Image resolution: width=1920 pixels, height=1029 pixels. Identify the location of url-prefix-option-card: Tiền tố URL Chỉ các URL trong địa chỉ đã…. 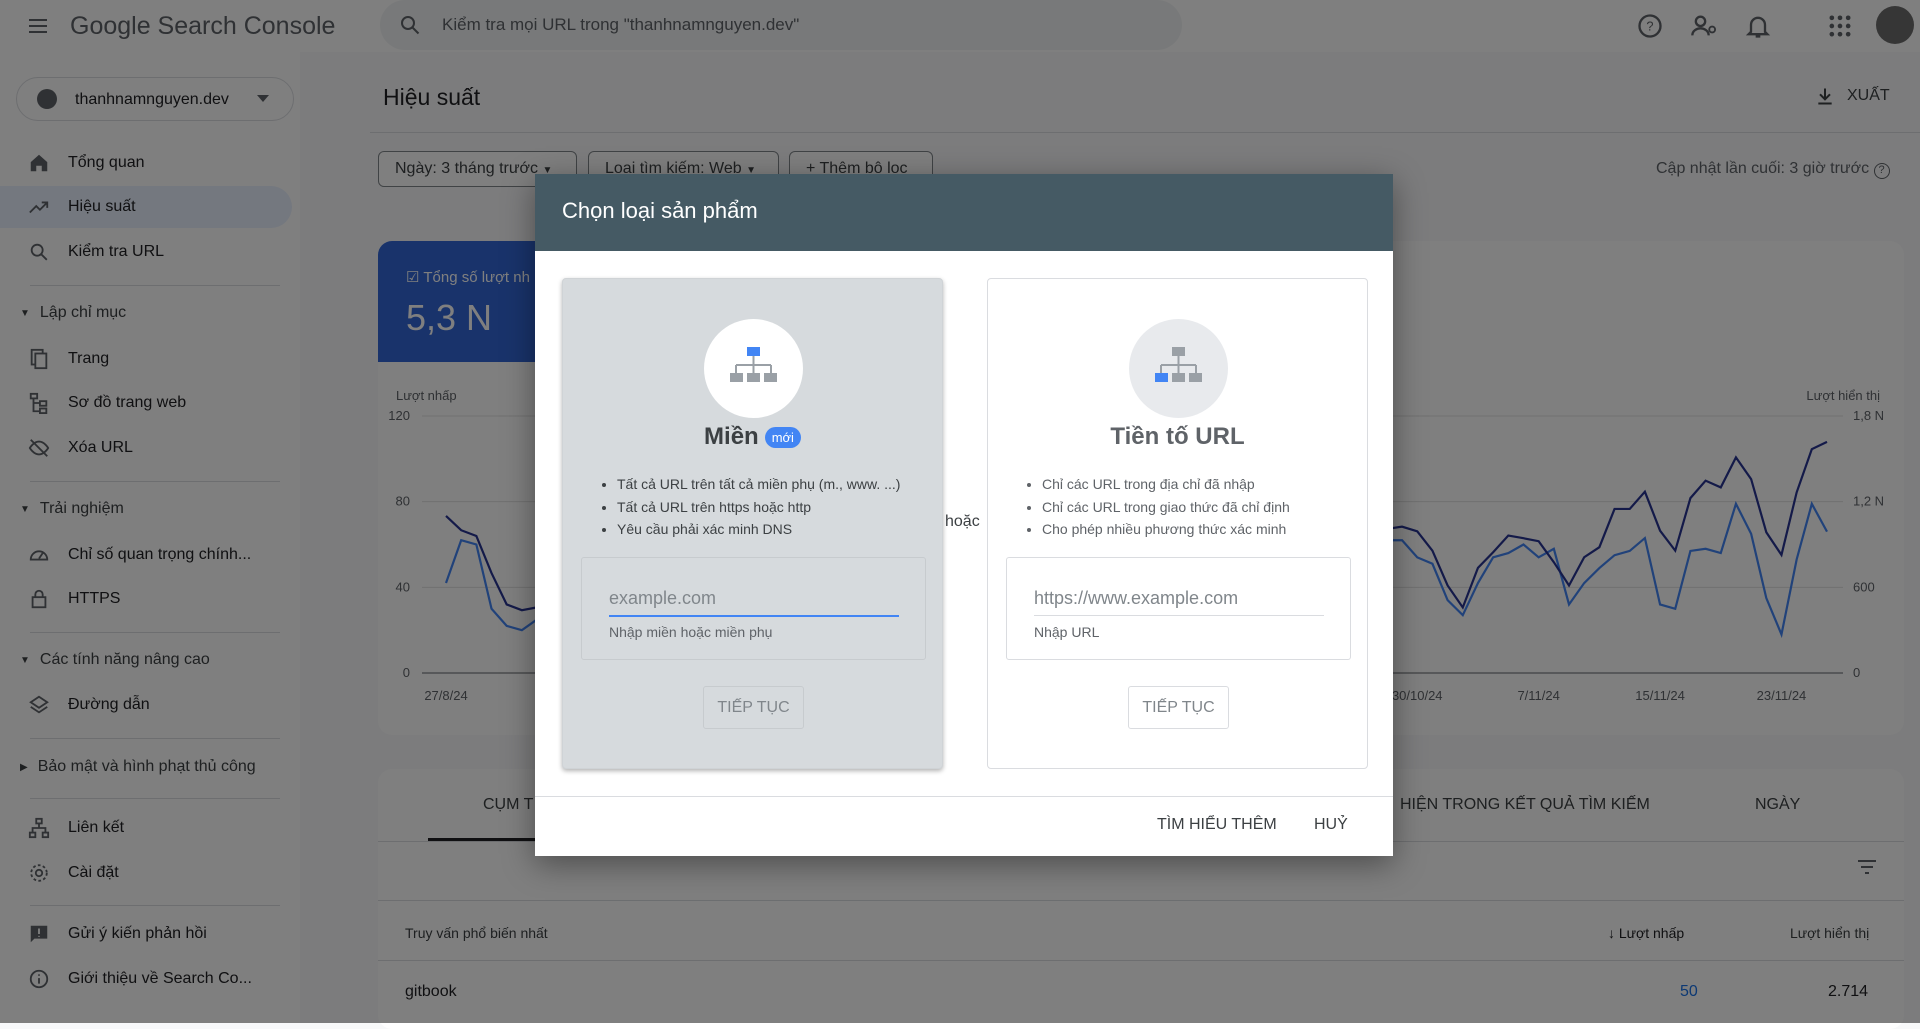
(1177, 523).